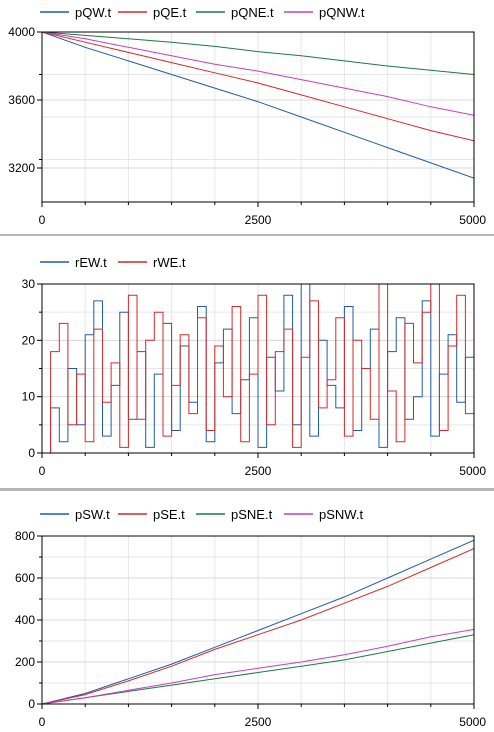 The height and width of the screenshot is (732, 494). Describe the element at coordinates (151, 514) in the screenshot. I see `legend-item-pSE-t: pSE.t` at that location.